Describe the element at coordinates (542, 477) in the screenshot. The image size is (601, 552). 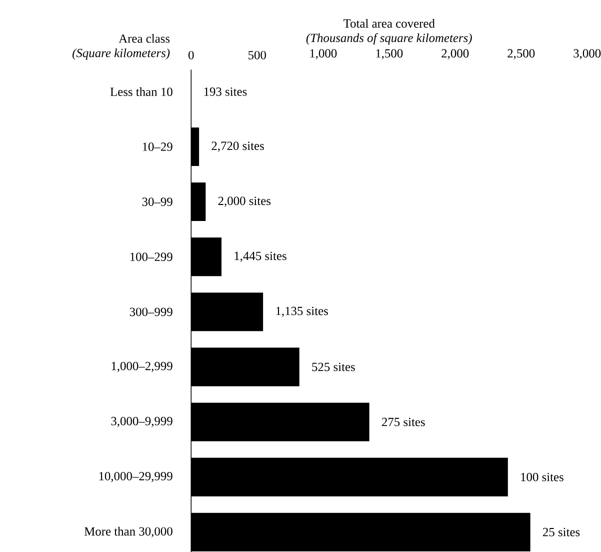
I see `annotation: 100 sites` at that location.